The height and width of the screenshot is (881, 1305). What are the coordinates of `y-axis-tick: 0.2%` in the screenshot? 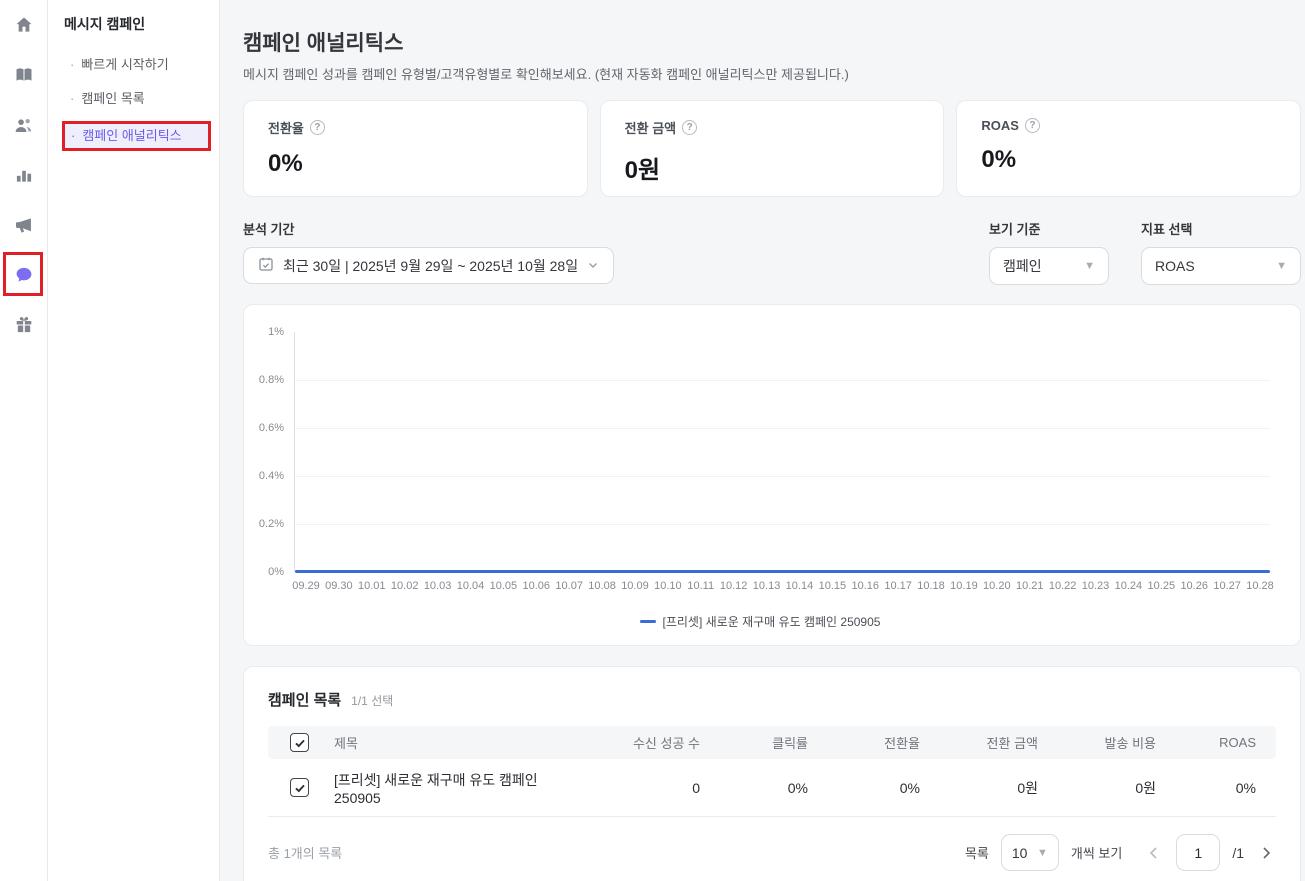 It's located at (271, 524).